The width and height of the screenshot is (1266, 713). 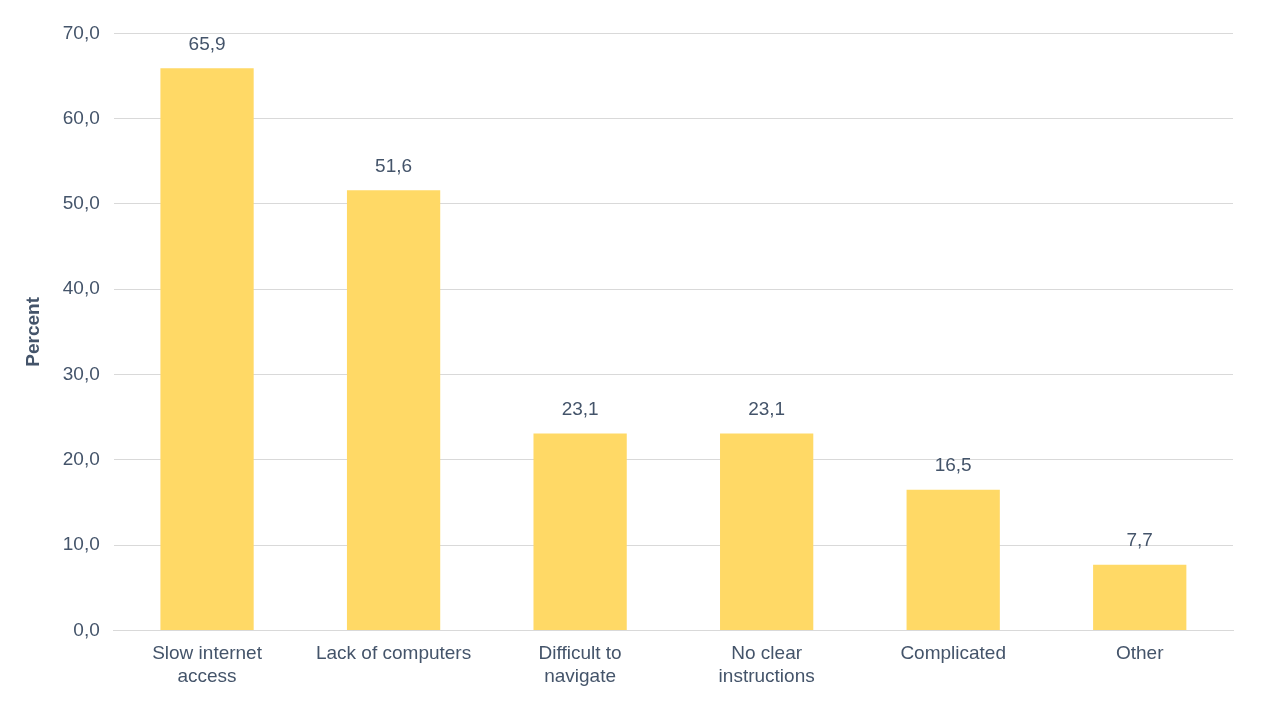 I want to click on x-tick-label: Slow internet access, so click(x=207, y=664).